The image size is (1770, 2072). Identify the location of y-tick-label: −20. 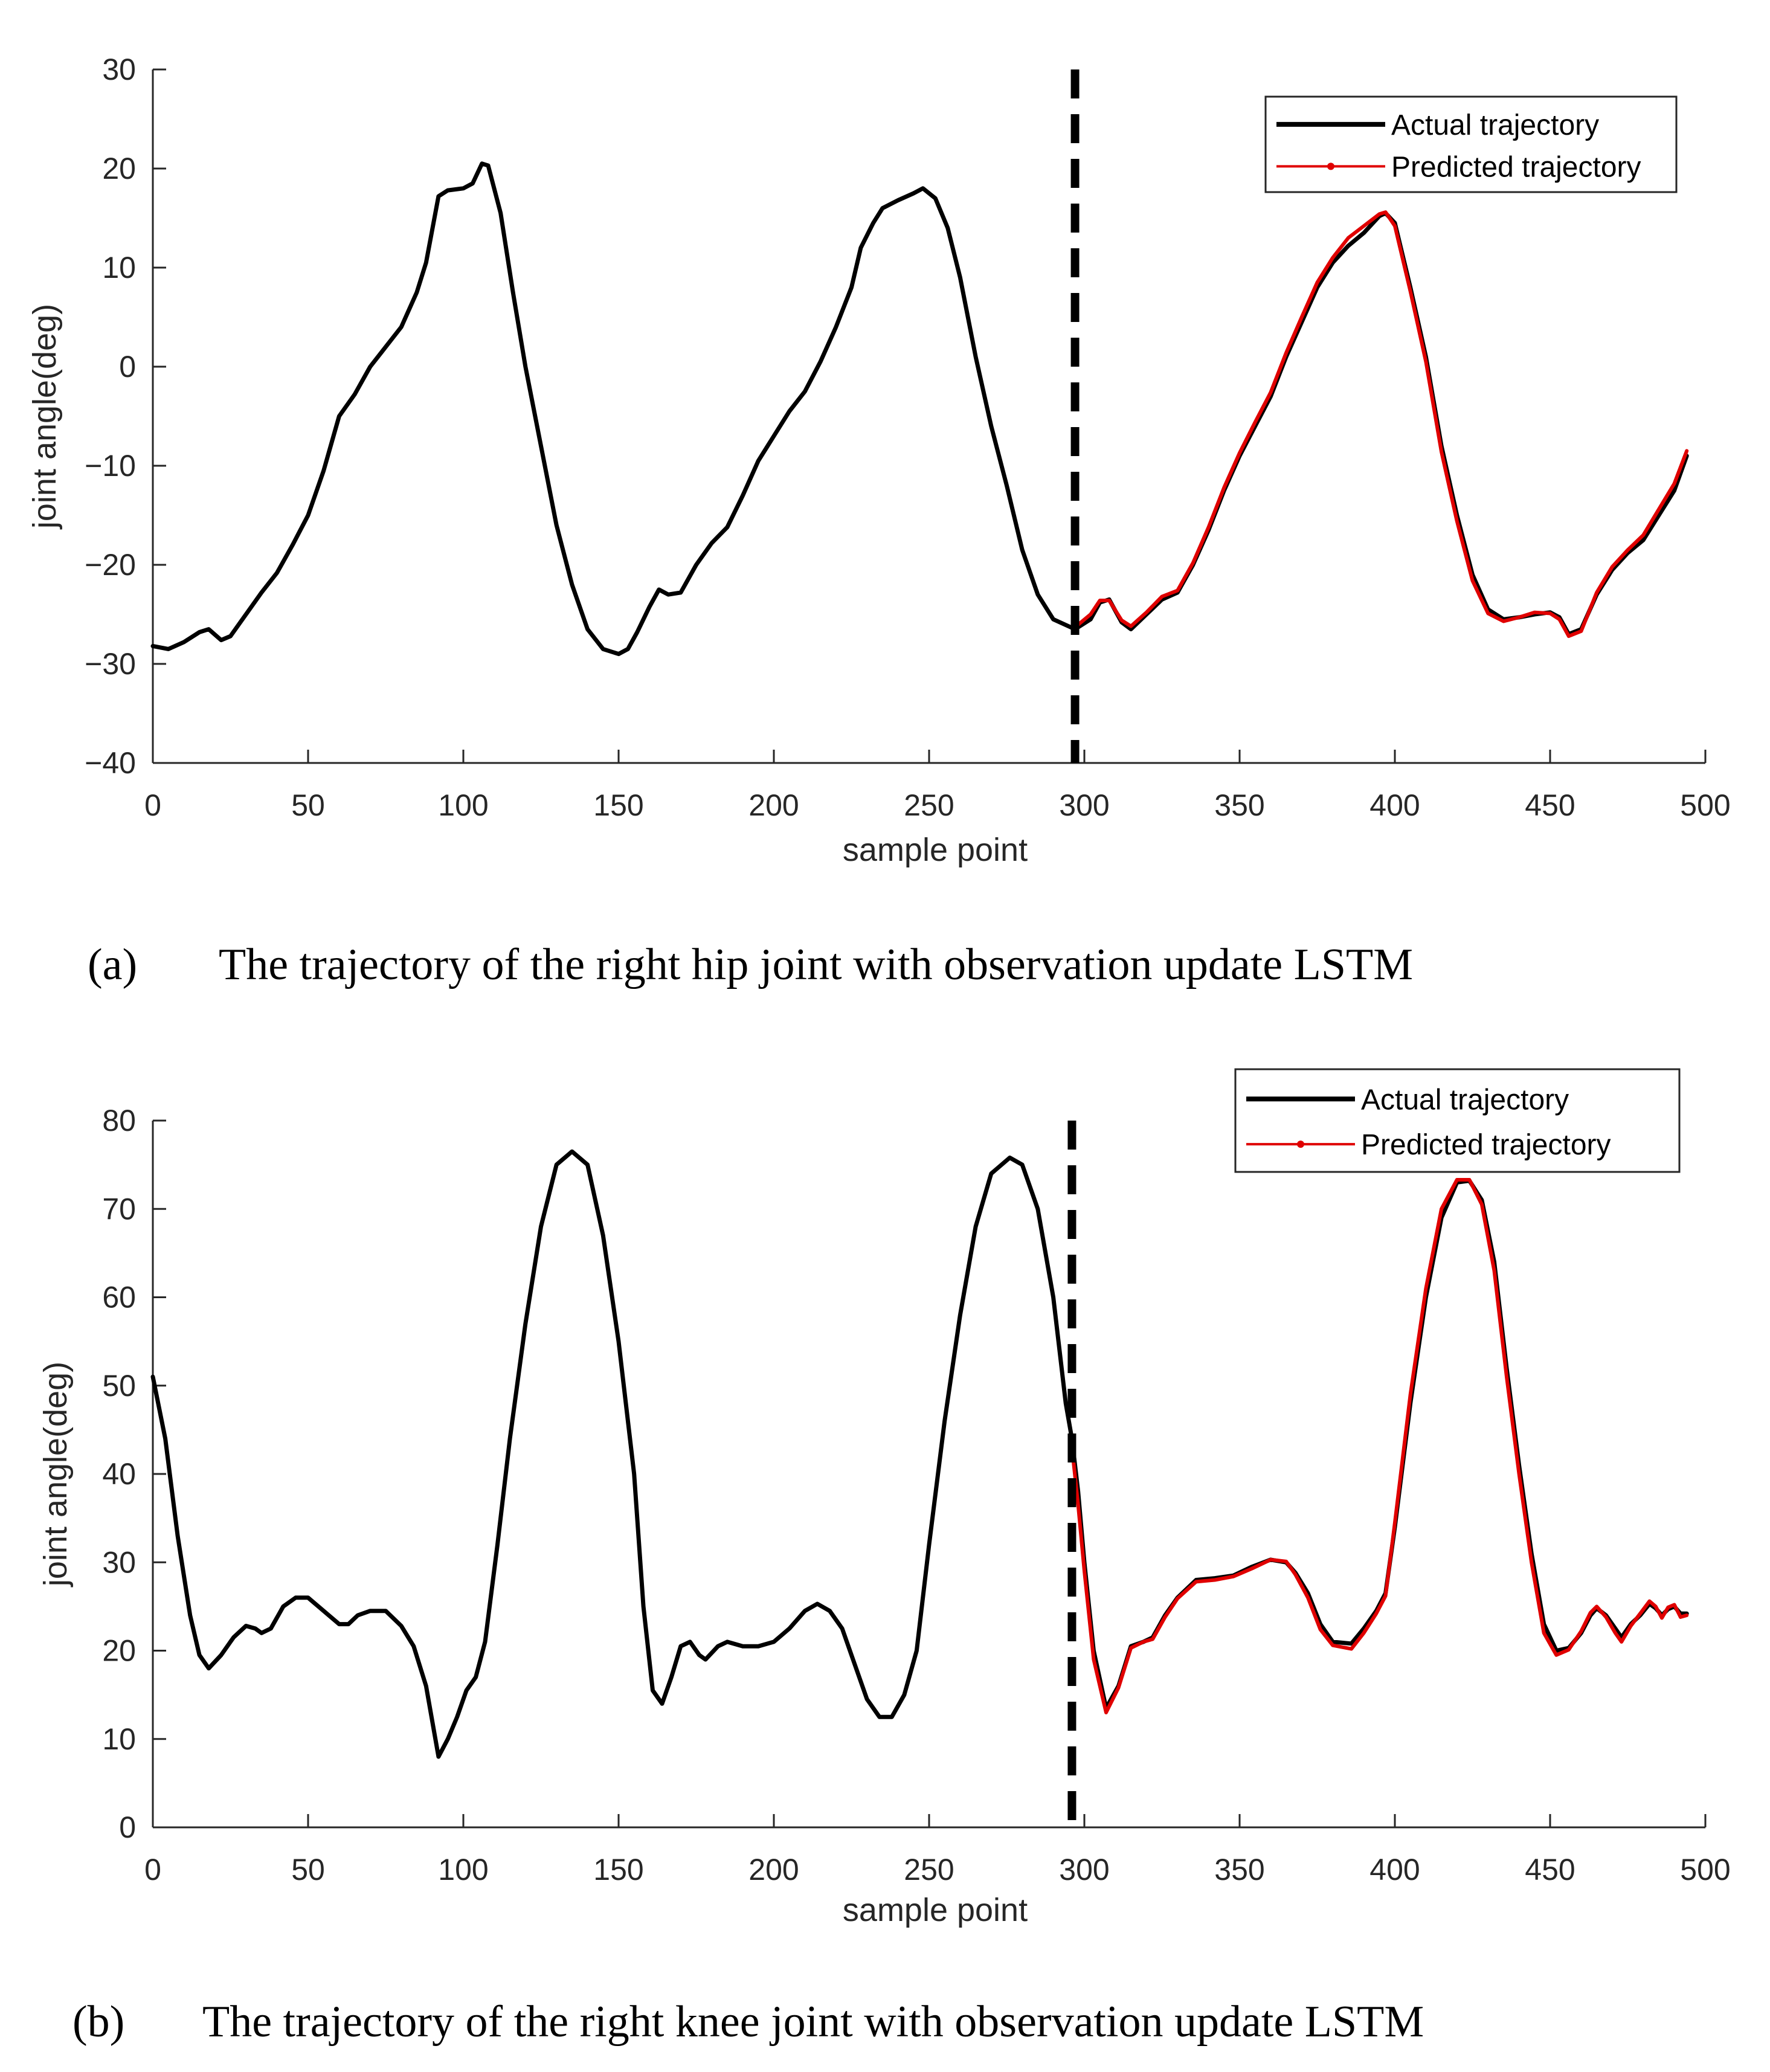
(110, 565).